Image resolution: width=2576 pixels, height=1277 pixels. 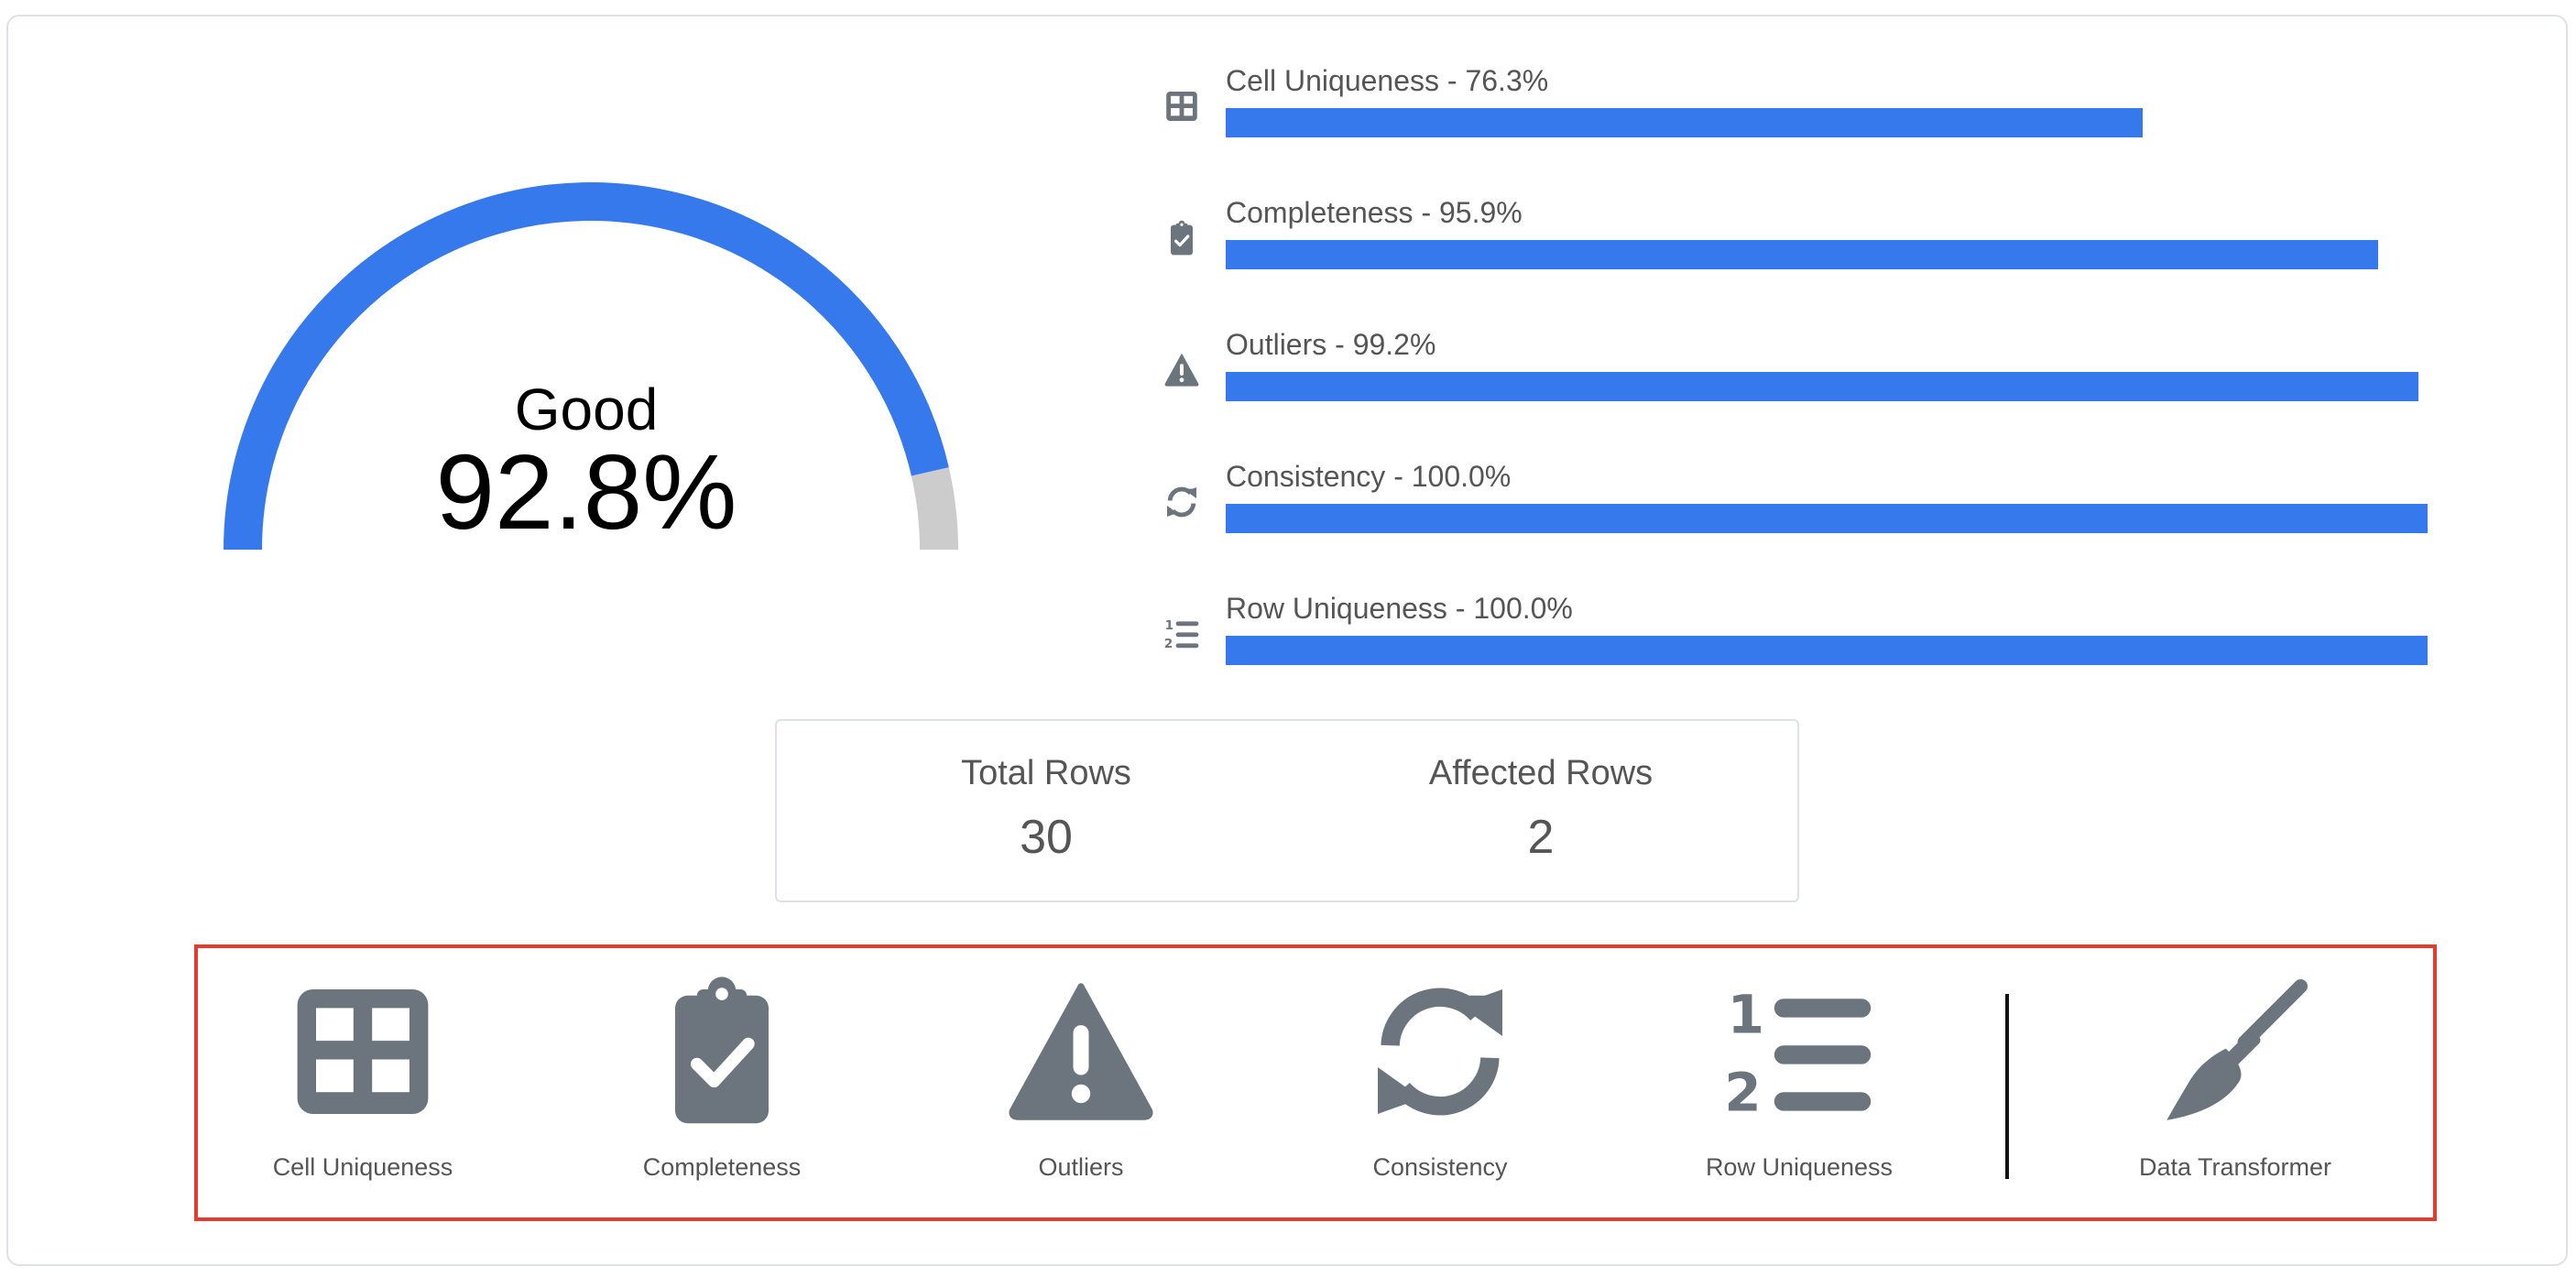 What do you see at coordinates (1541, 809) in the screenshot?
I see `affected-rows-stat: Affected Rows 2` at bounding box center [1541, 809].